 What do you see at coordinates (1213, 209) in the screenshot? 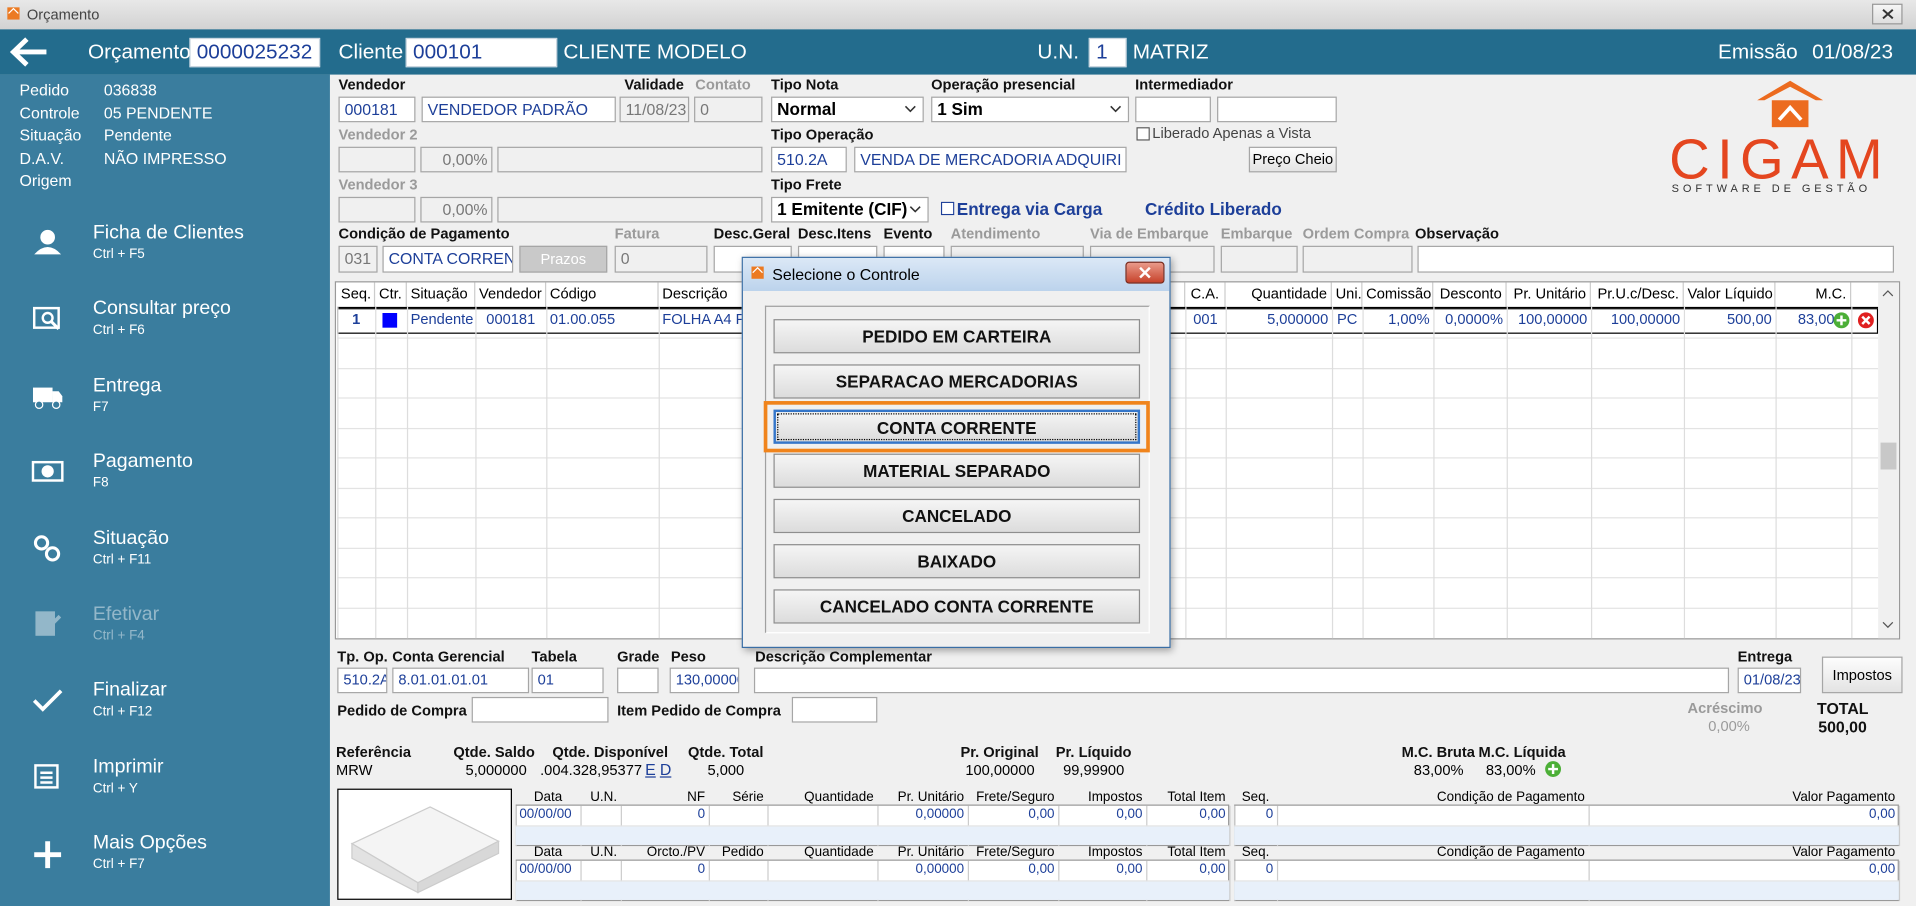
I see `label: Crédito Liberado` at bounding box center [1213, 209].